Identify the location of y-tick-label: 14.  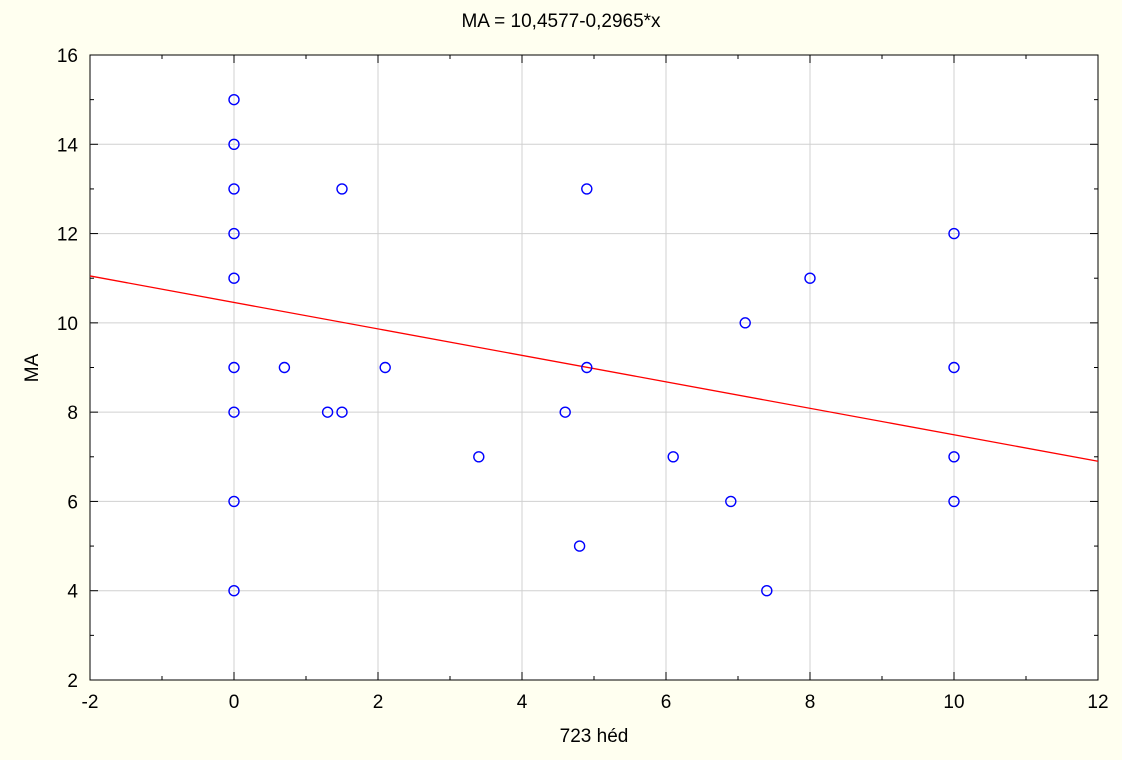
(68, 145).